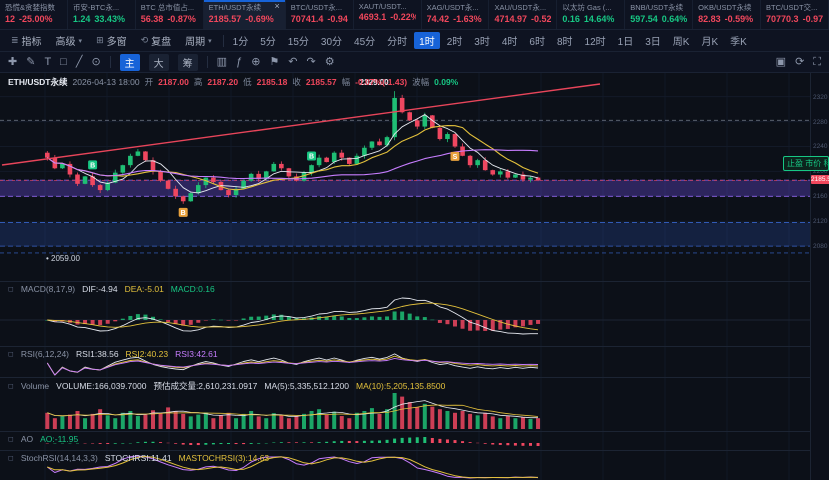 The image size is (829, 480). I want to click on ticker-item: XAUT/USDT...4693.1-0.22%, so click(388, 14).